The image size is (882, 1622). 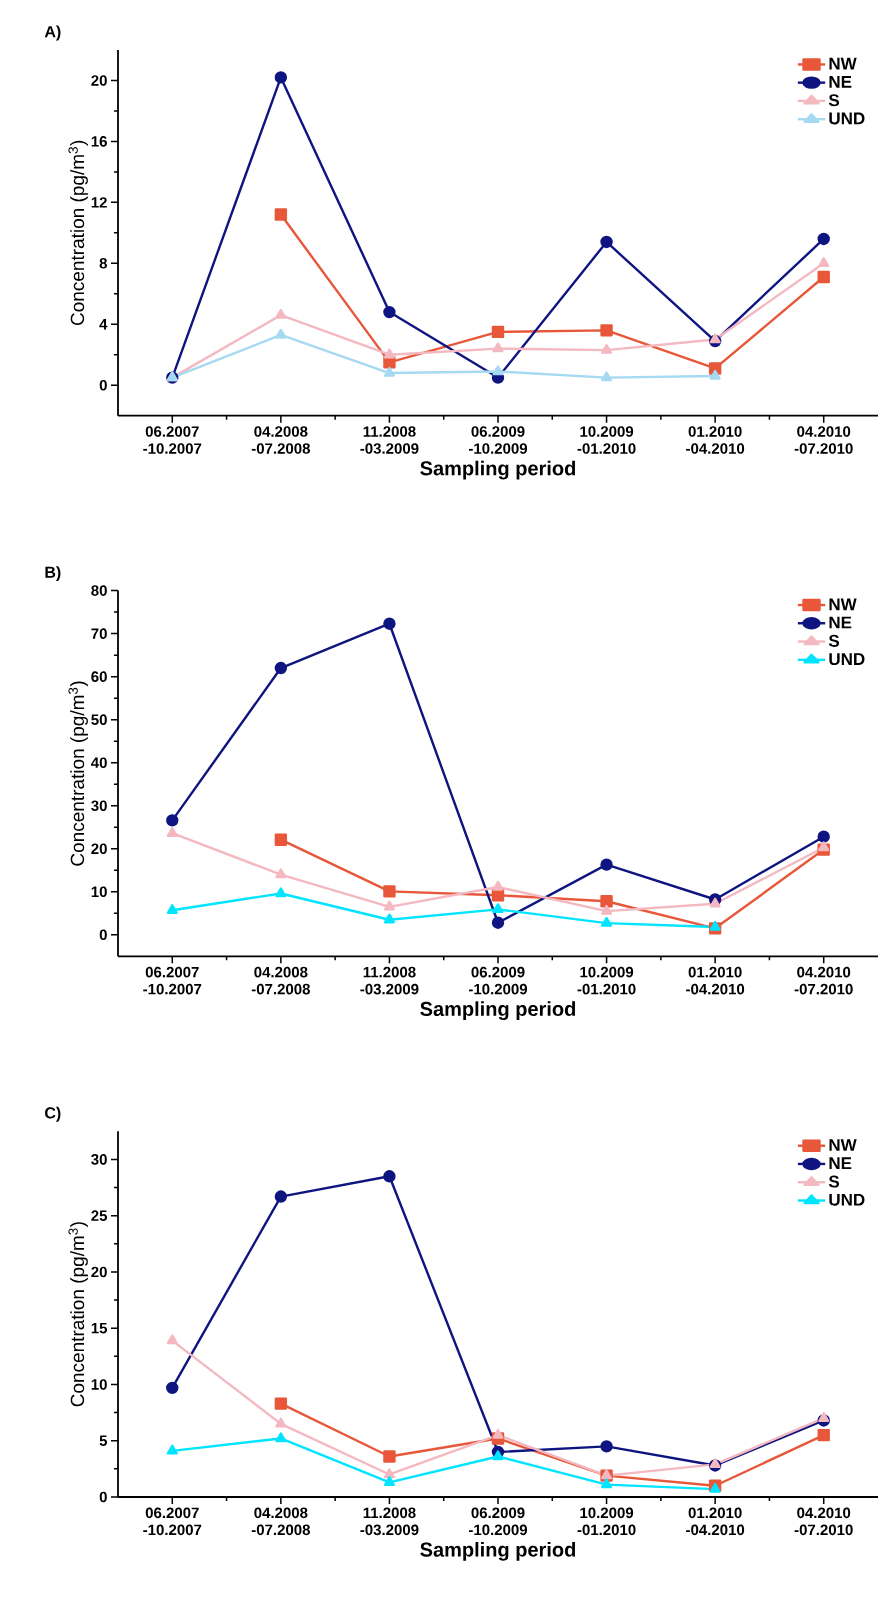 What do you see at coordinates (99, 762) in the screenshot?
I see `y-tick-label: 40` at bounding box center [99, 762].